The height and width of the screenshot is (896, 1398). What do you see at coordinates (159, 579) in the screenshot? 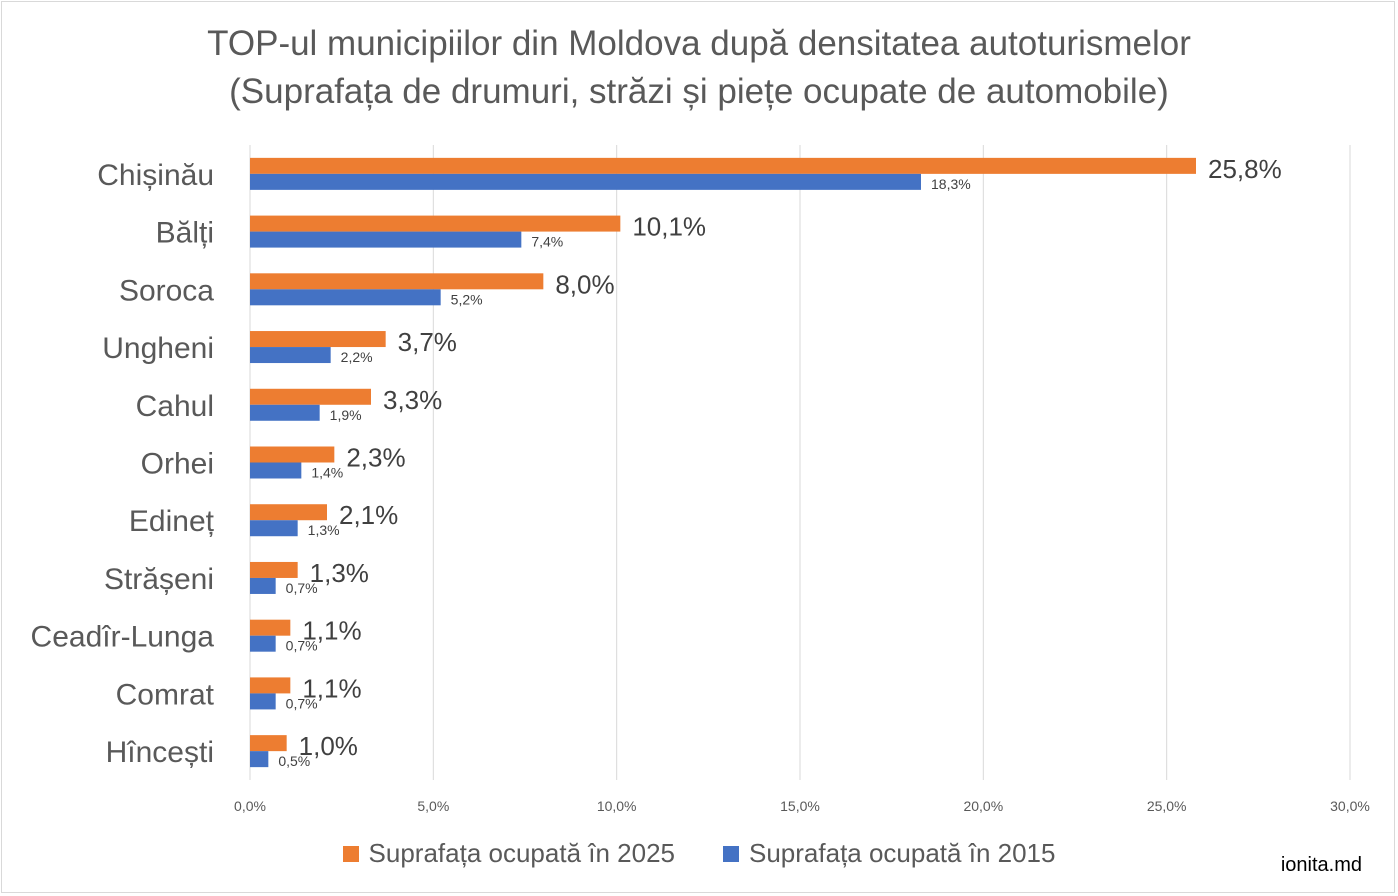
I see `category-label-7: Strășeni` at bounding box center [159, 579].